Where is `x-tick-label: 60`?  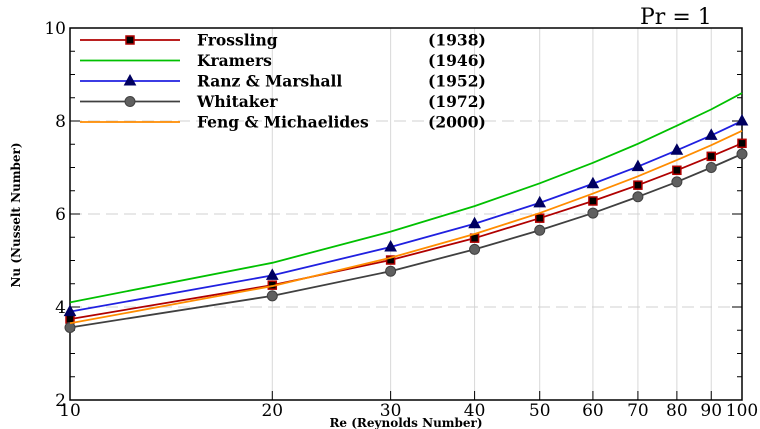 x-tick-label: 60 is located at coordinates (593, 411).